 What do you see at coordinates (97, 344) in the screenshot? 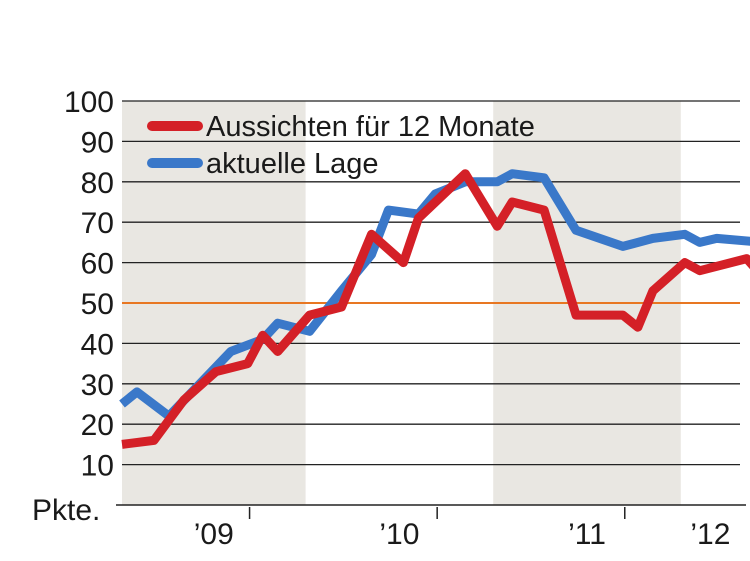
I see `y-tick-label: 40` at bounding box center [97, 344].